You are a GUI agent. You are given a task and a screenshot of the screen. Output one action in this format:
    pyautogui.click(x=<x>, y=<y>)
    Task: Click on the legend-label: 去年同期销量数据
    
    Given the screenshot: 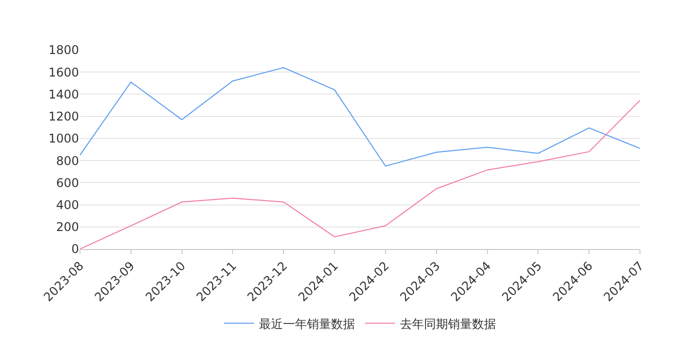 What is the action you would take?
    pyautogui.click(x=448, y=323)
    